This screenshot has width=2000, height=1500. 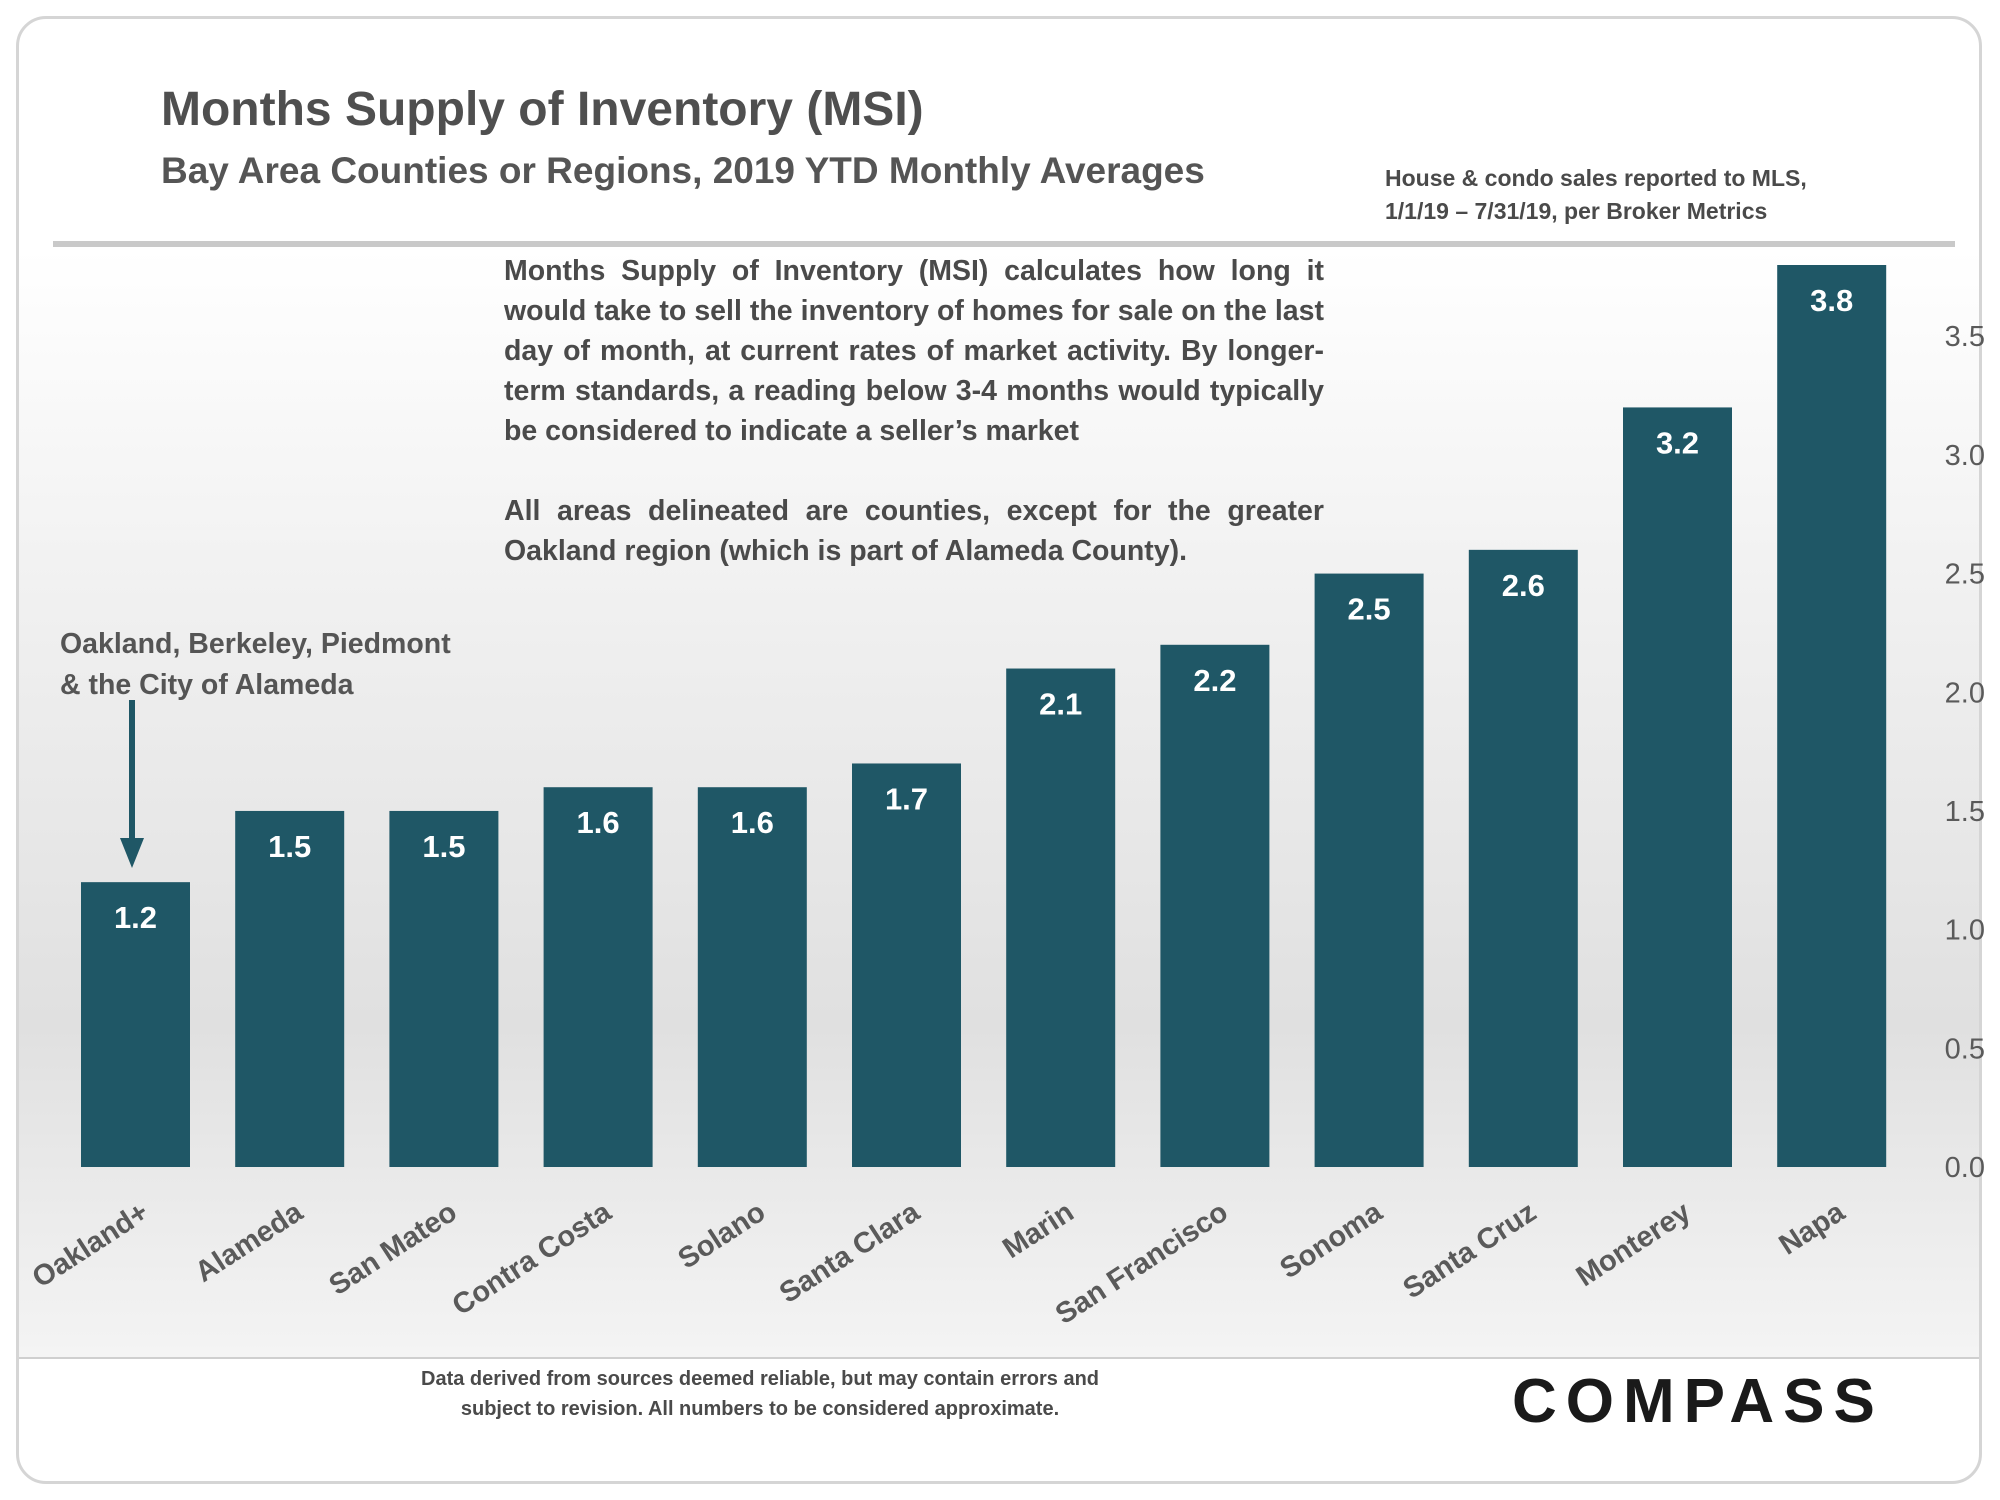 What do you see at coordinates (207, 685) in the screenshot?
I see `oakland-annotation-line-2: & the City of Alameda` at bounding box center [207, 685].